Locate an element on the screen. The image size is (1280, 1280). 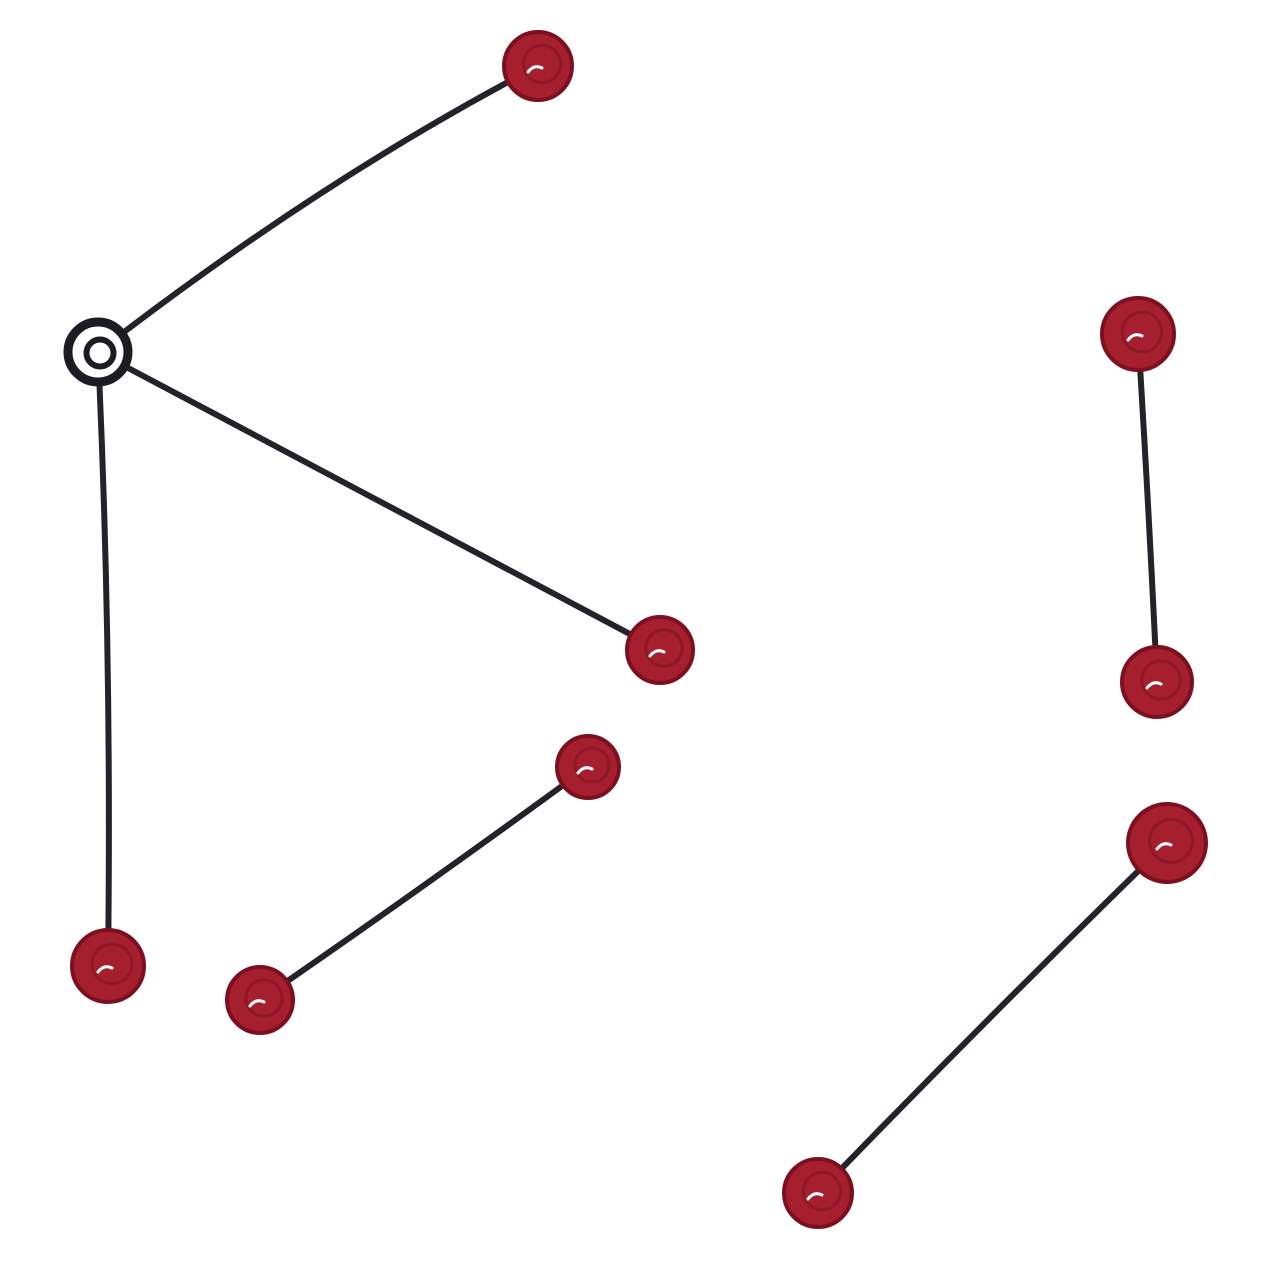
edge-n-a1-to-n-a2 is located at coordinates (424, 883).